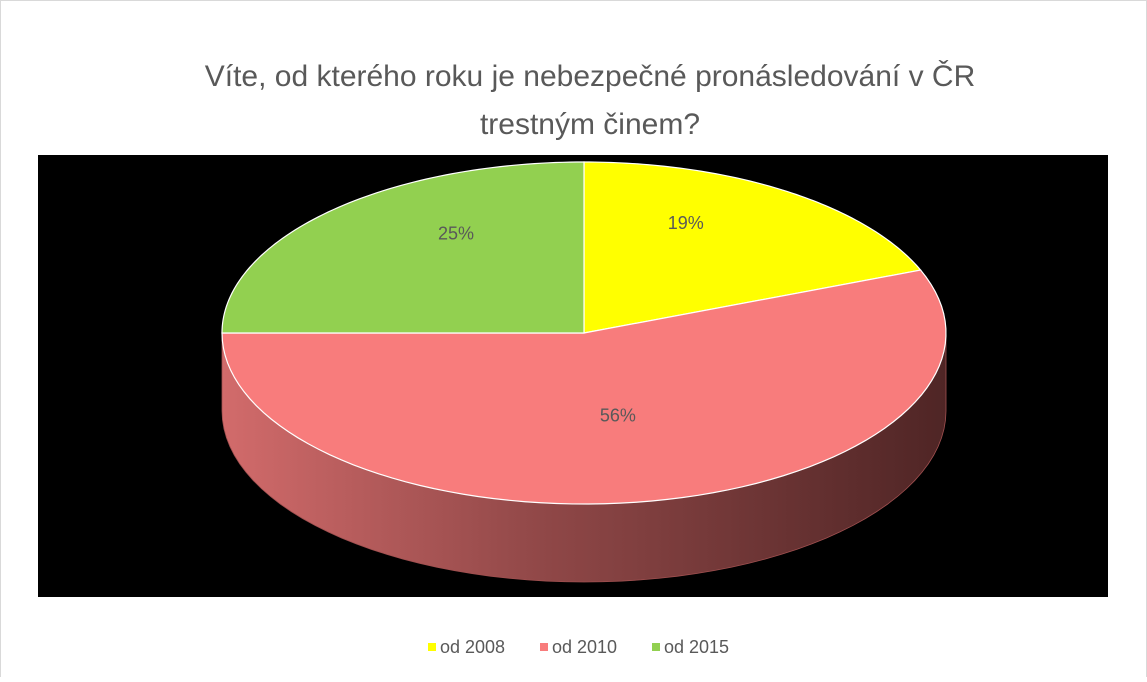  I want to click on data-label: 25%, so click(456, 233).